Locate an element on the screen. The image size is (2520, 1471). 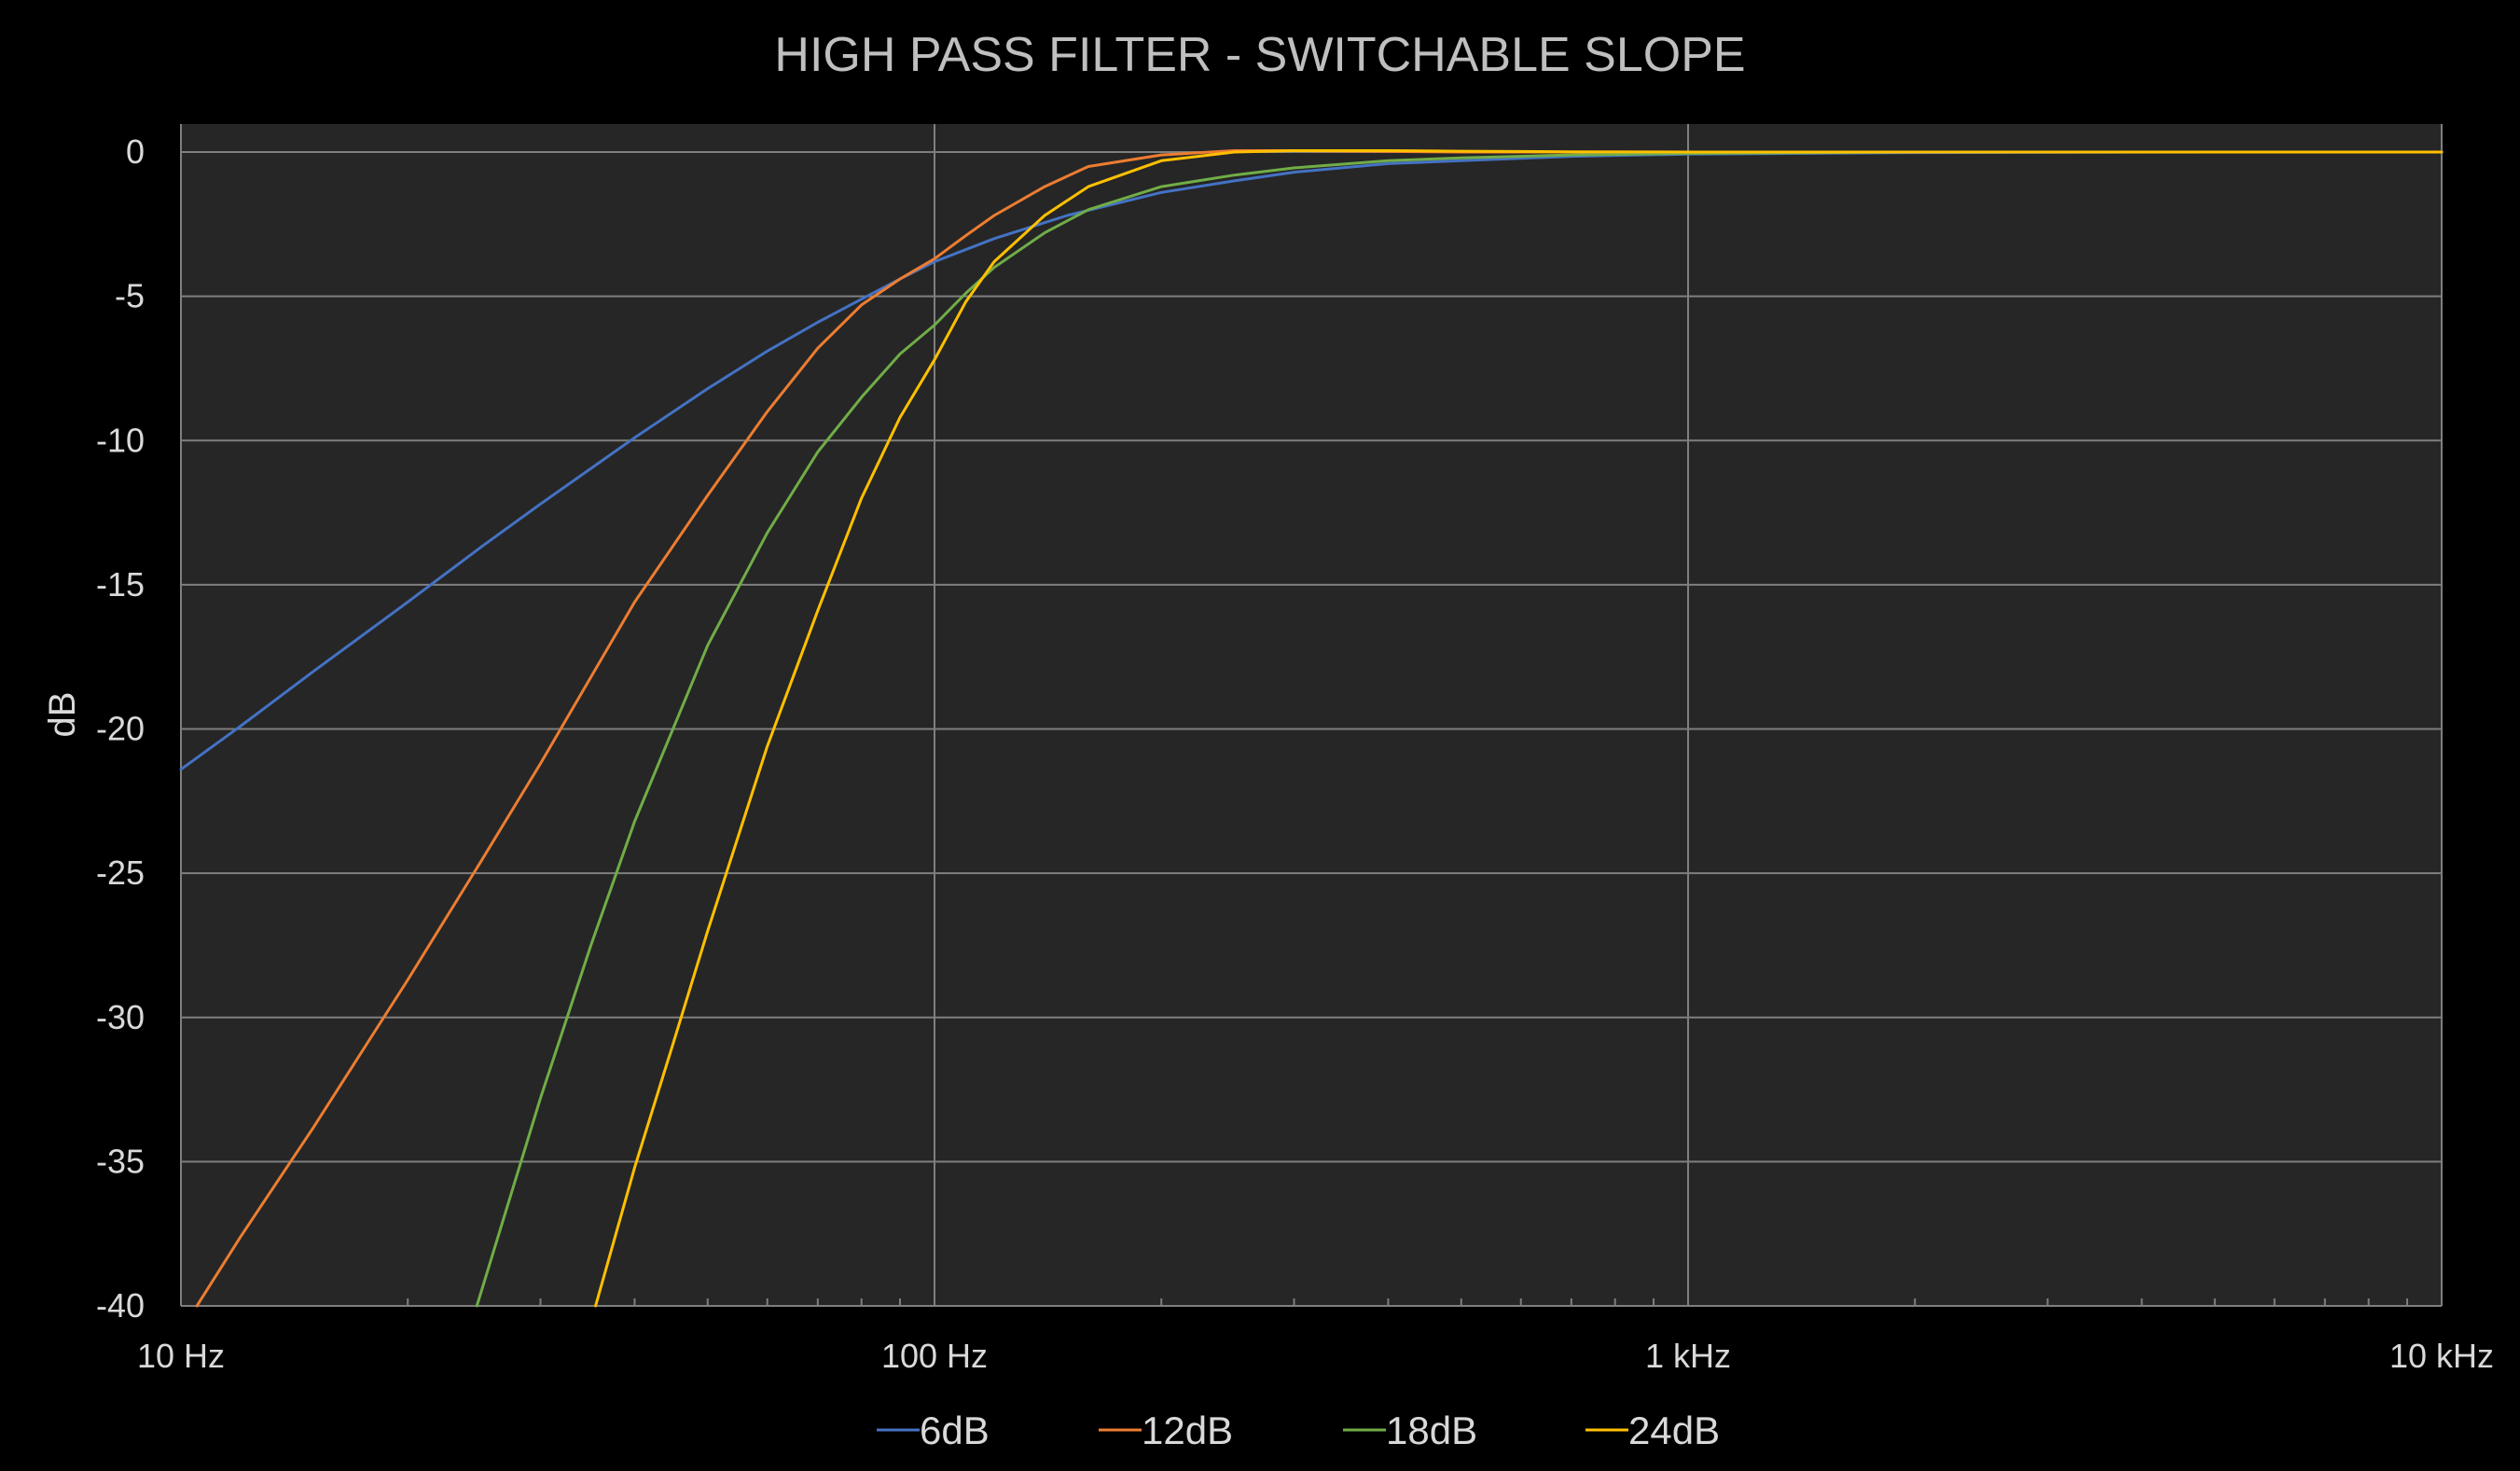
x-axis-ticks: 10 Hz 100 Hz 1 kHz 10 kHz is located at coordinates (1315, 1356).